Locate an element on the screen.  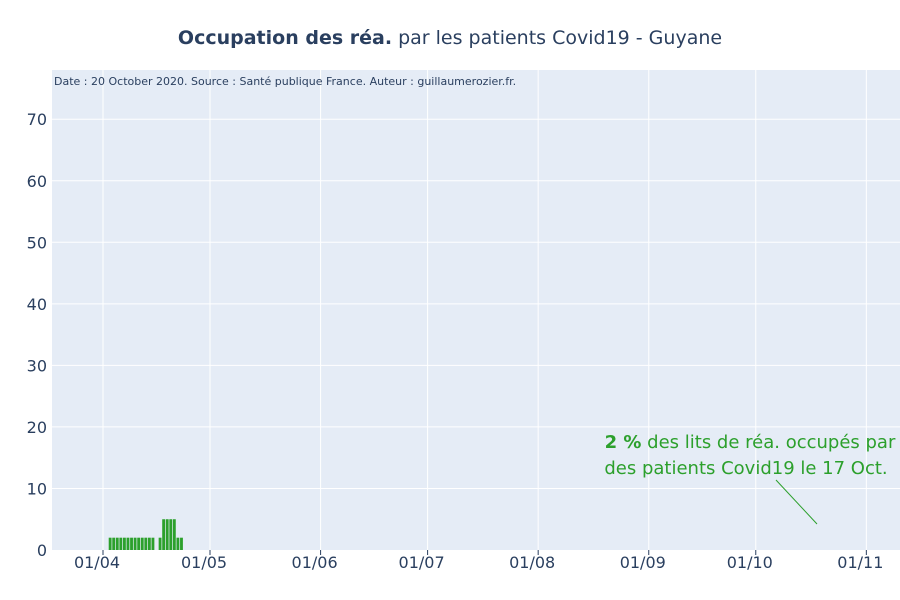
annotation-arrow is located at coordinates (796, 502).